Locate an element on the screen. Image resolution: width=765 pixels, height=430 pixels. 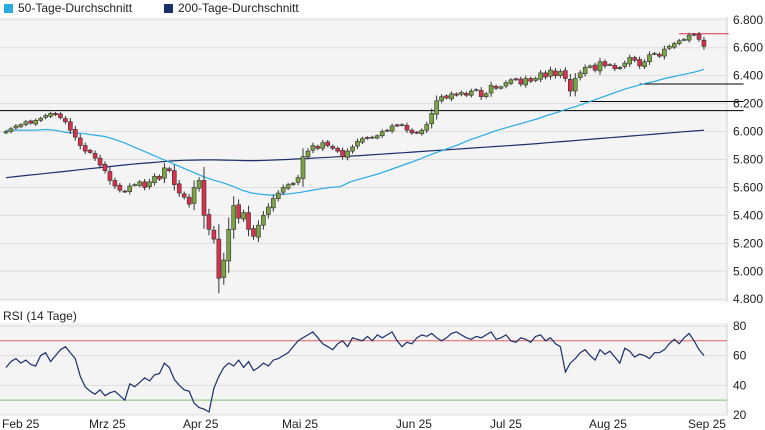
legend-item-ma50: 50-Tage-Durchschnitt is located at coordinates (68, 8).